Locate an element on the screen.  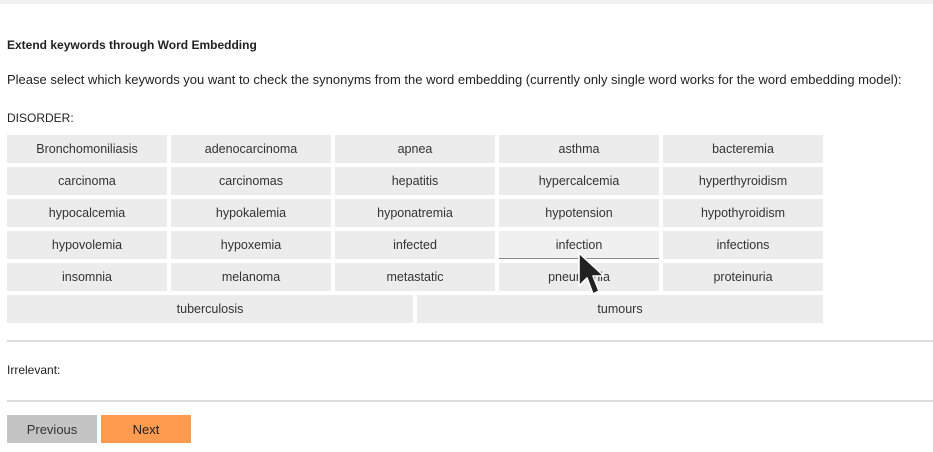
keyword-button-hyponatremia: hyponatremia is located at coordinates (415, 213).